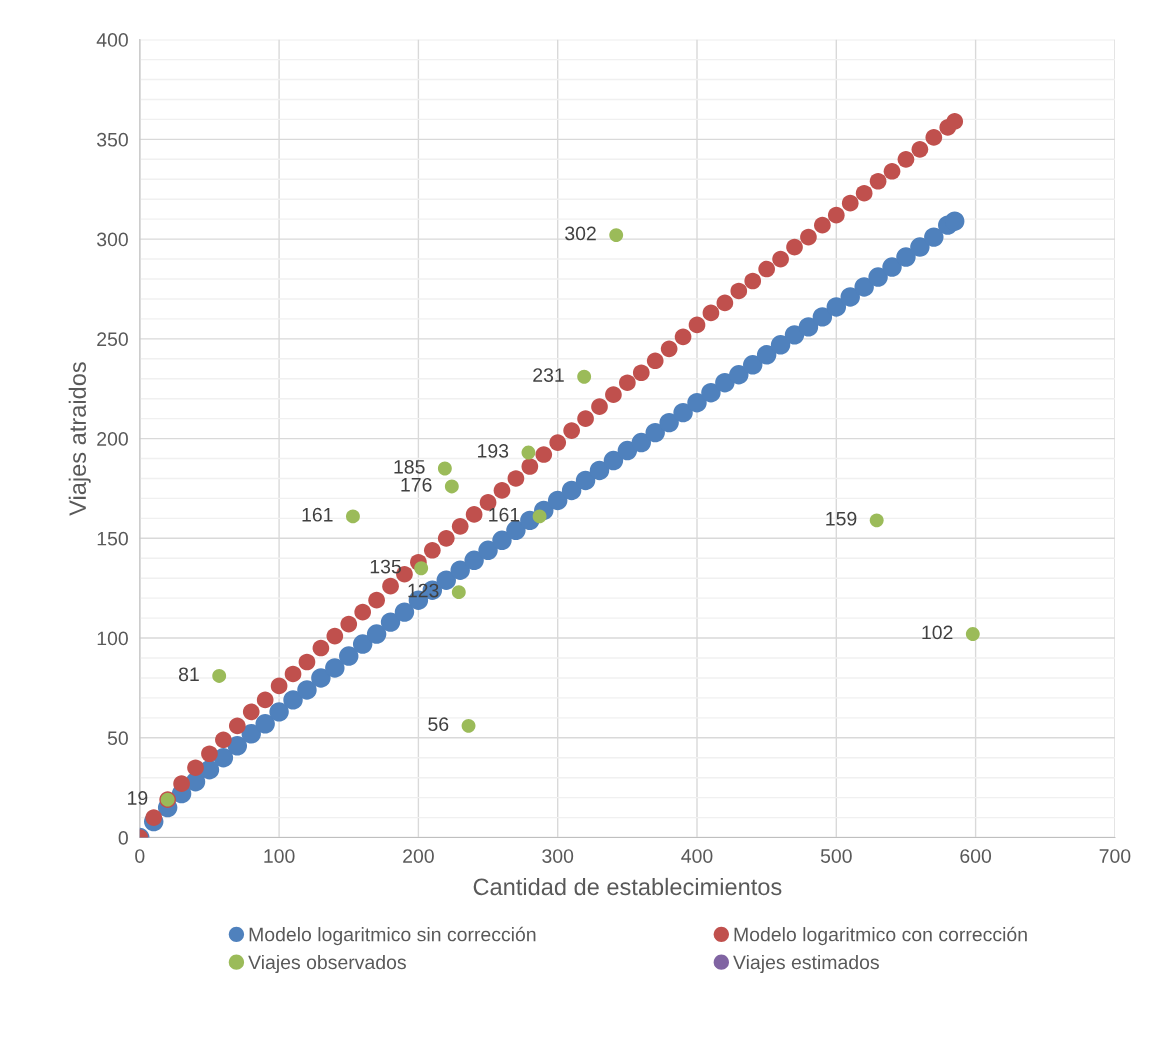 The width and height of the screenshot is (1165, 1043). What do you see at coordinates (697, 856) in the screenshot?
I see `x-tick-label: 400` at bounding box center [697, 856].